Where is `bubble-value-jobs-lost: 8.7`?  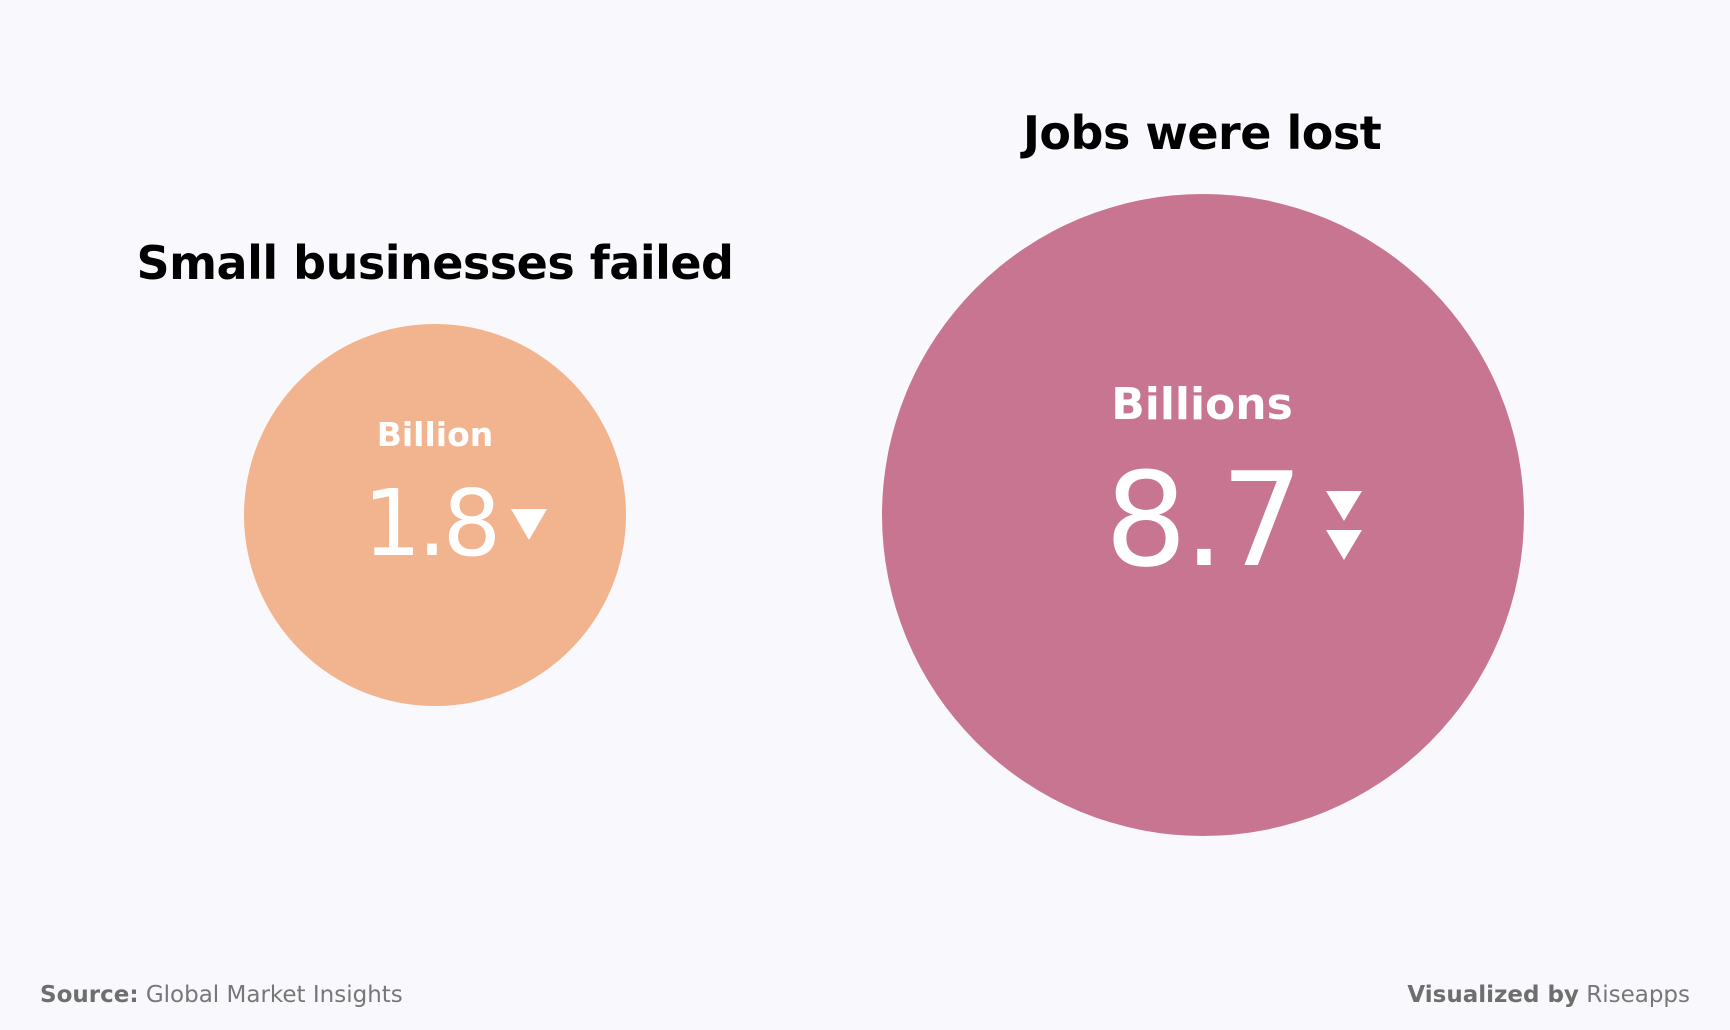
bubble-value-jobs-lost: 8.7 is located at coordinates (1204, 520).